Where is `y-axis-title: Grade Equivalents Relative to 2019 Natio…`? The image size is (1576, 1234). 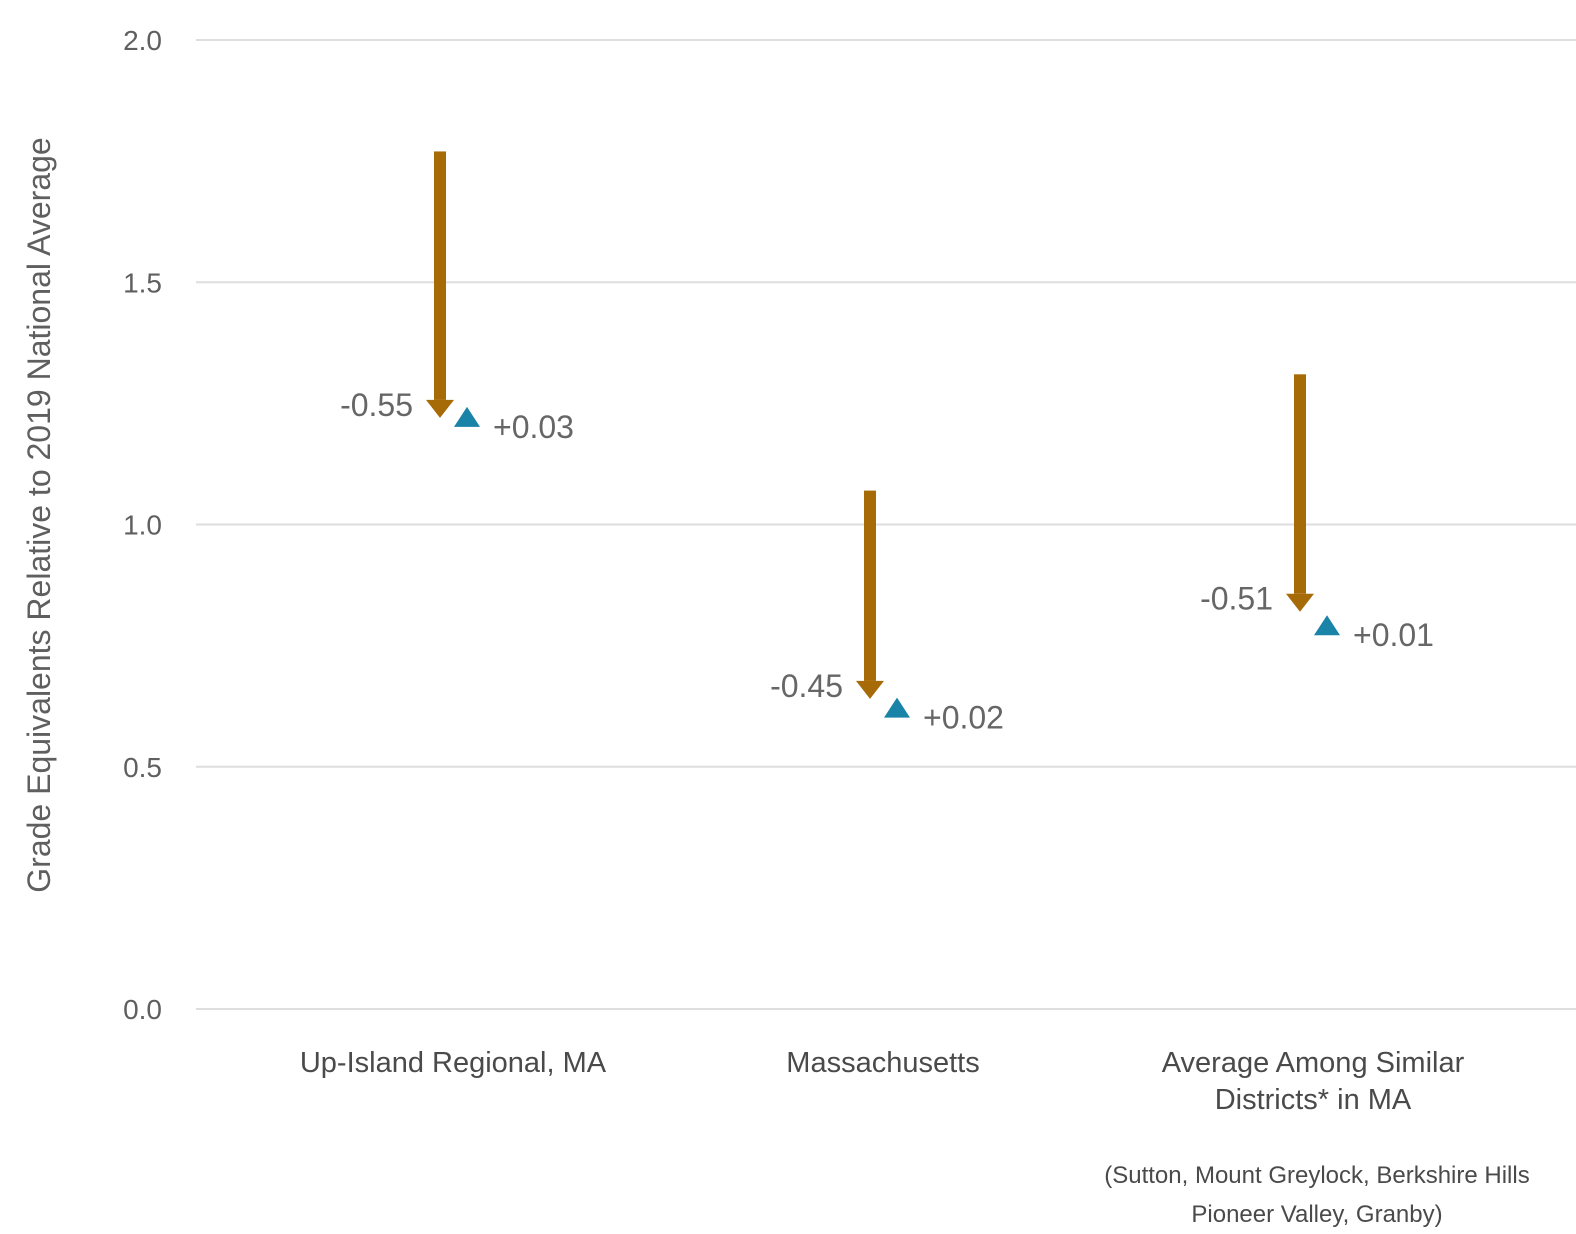
y-axis-title: Grade Equivalents Relative to 2019 Natio… is located at coordinates (39, 514).